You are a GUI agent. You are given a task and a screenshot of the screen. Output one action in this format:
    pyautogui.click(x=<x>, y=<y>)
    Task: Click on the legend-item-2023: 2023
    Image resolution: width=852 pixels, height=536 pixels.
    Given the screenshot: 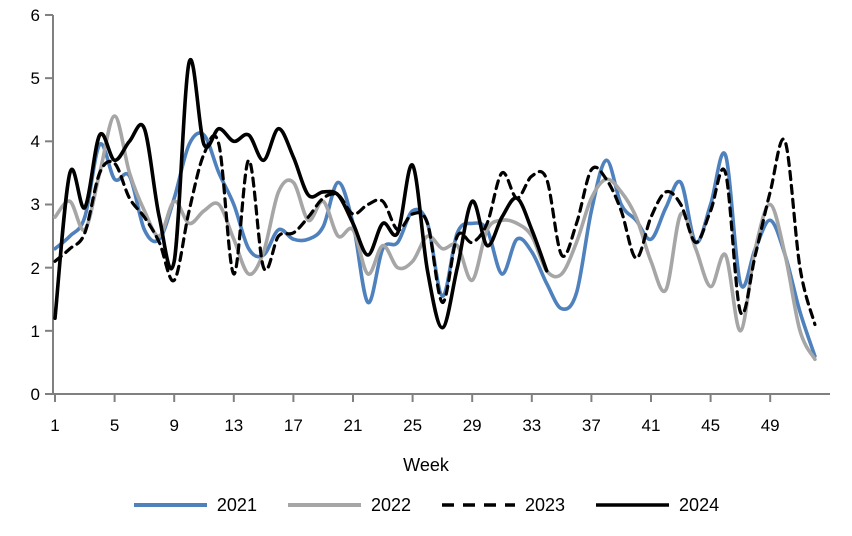 What is the action you would take?
    pyautogui.click(x=503, y=505)
    